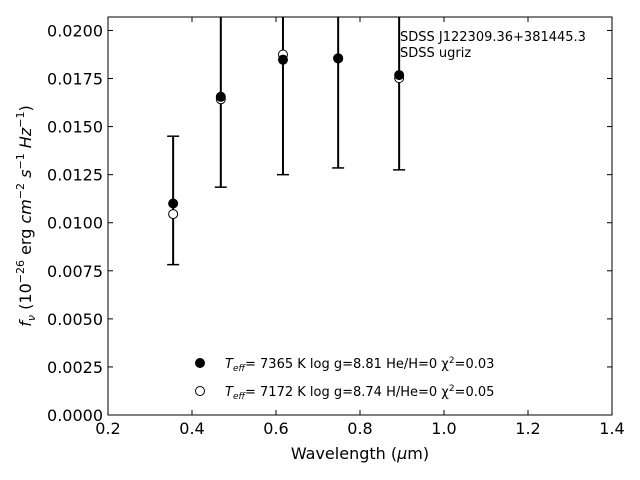 This screenshot has height=480, width=640. Describe the element at coordinates (443, 428) in the screenshot. I see `x-tick-label: 1.0` at that location.